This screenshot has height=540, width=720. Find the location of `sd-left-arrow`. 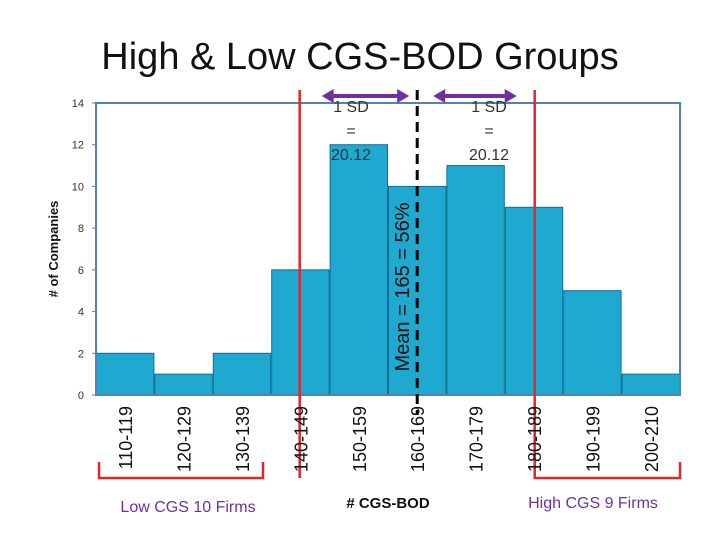

sd-left-arrow is located at coordinates (365, 96).